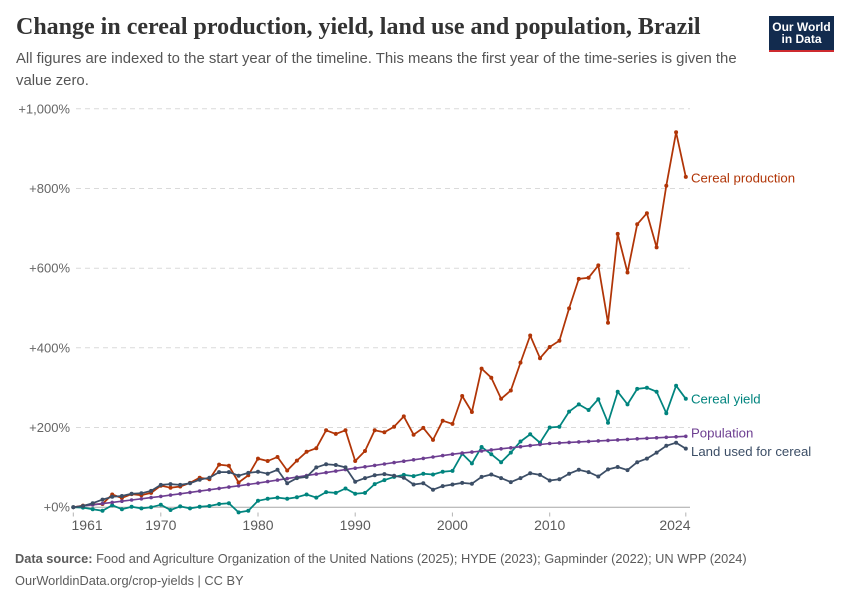 Image resolution: width=850 pixels, height=600 pixels. What do you see at coordinates (57, 507) in the screenshot?
I see `svg-text: +0%` at bounding box center [57, 507].